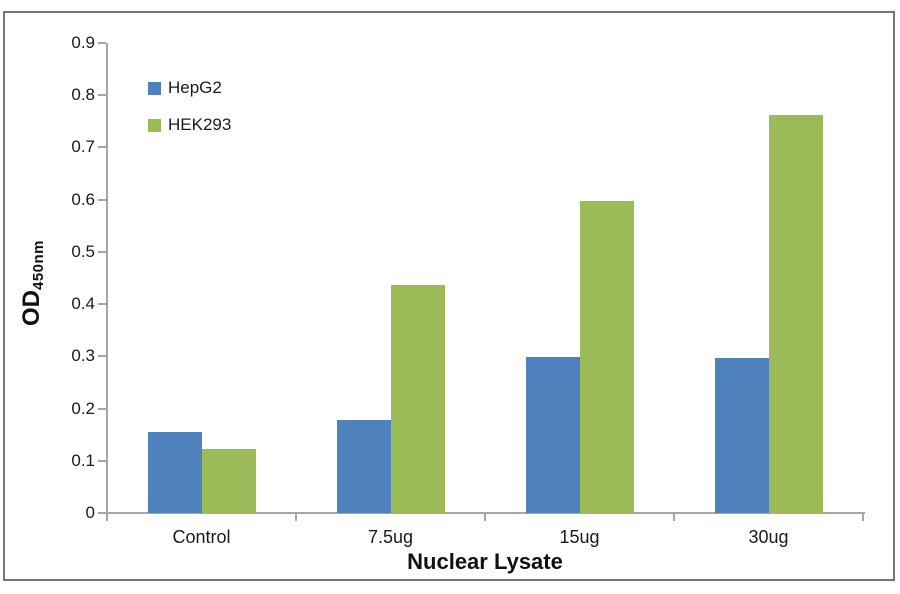 The image size is (900, 594). I want to click on legend-swatch-hepg2, so click(154, 88).